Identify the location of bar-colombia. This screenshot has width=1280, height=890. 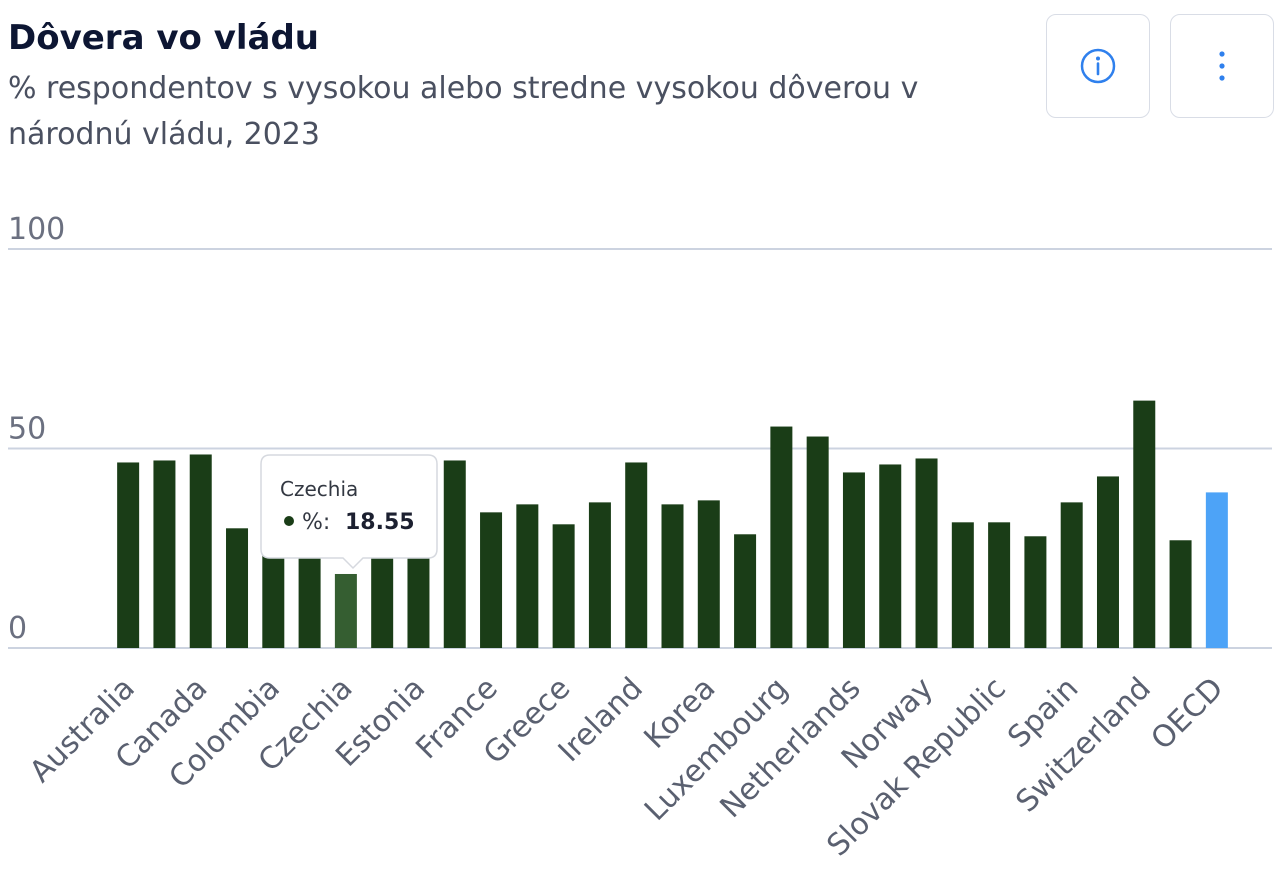
(273, 590).